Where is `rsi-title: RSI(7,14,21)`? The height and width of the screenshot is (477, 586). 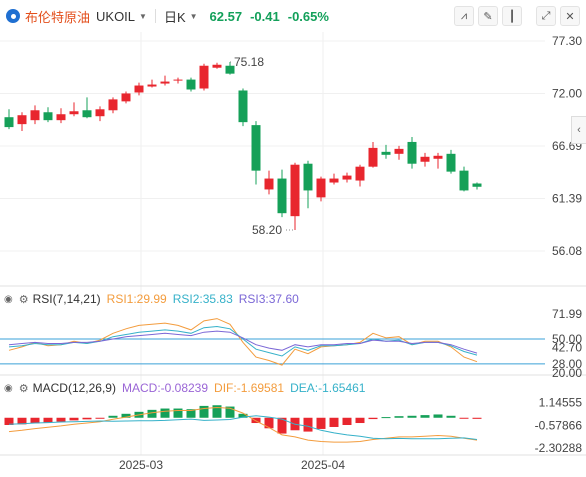
rsi-title: RSI(7,14,21) is located at coordinates (66, 299).